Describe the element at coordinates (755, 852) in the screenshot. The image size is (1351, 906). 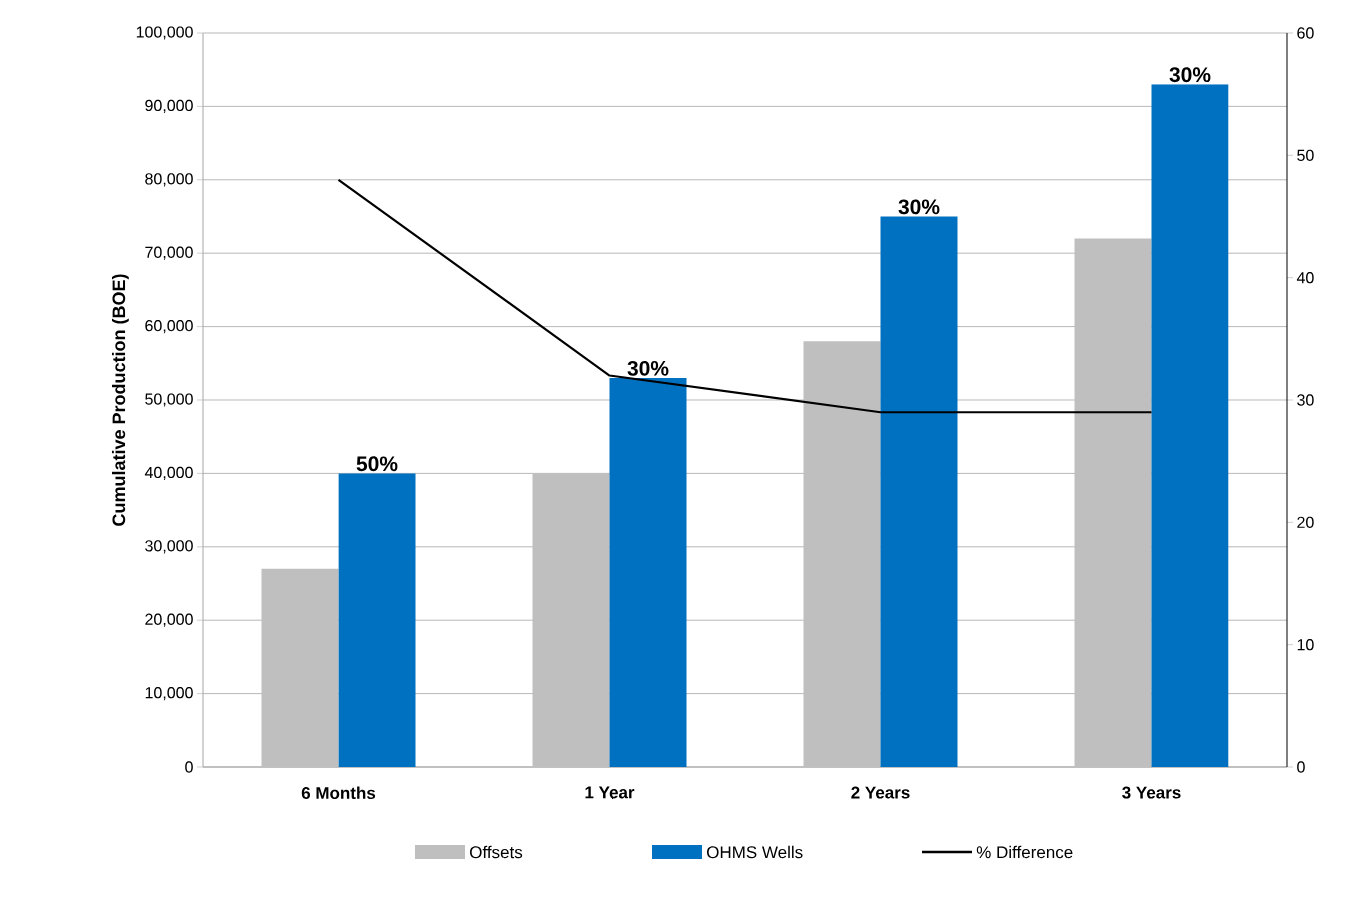
I see `legend-label: OHMS Wells` at that location.